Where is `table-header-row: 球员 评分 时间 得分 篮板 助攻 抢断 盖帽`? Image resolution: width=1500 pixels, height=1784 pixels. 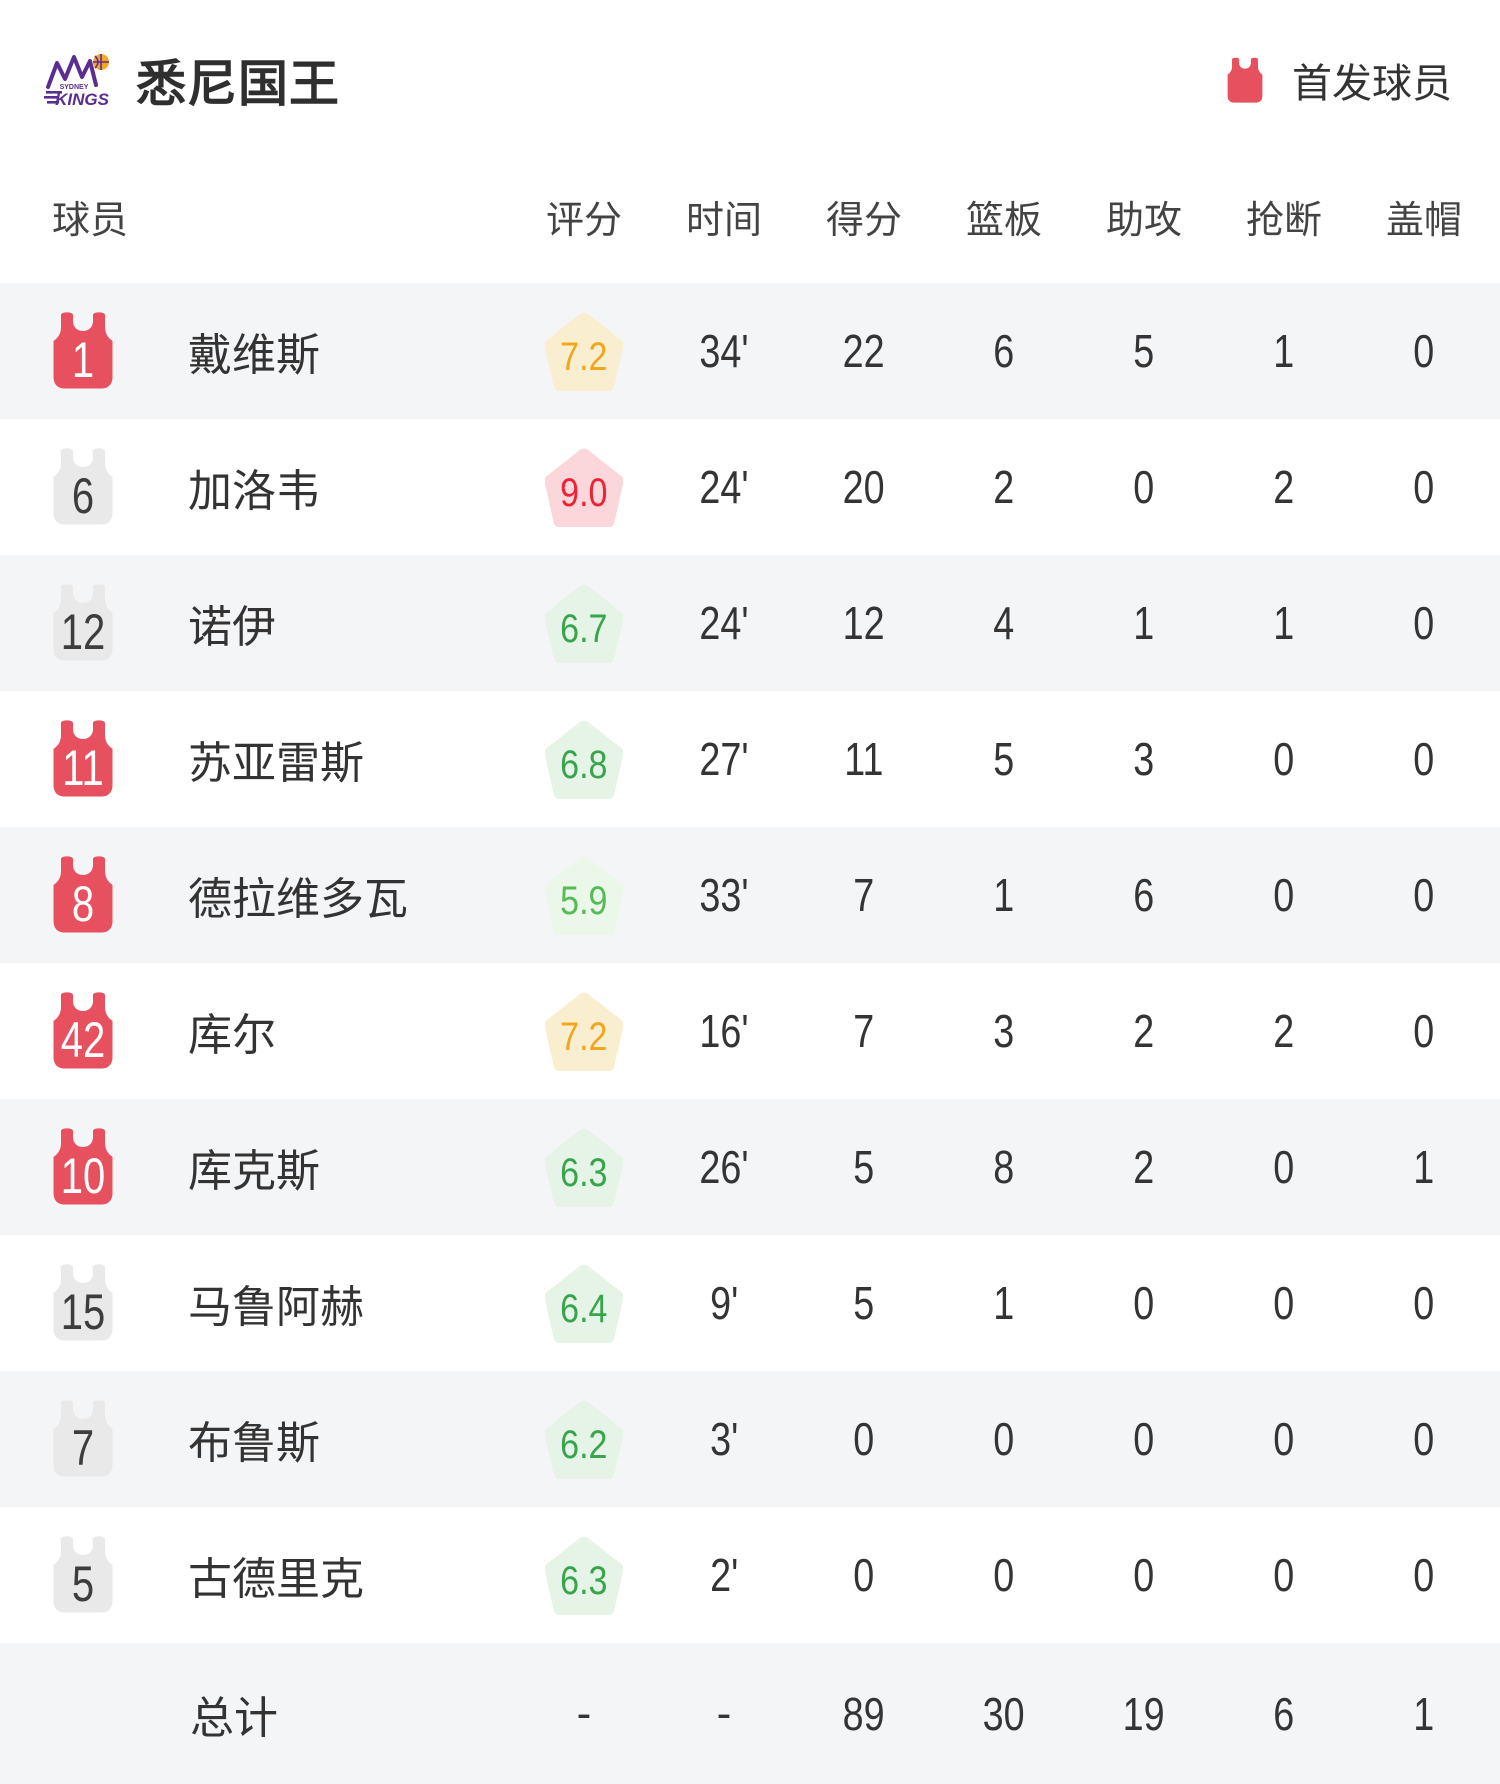 table-header-row: 球员 评分 时间 得分 篮板 助攻 抢断 盖帽 is located at coordinates (750, 216).